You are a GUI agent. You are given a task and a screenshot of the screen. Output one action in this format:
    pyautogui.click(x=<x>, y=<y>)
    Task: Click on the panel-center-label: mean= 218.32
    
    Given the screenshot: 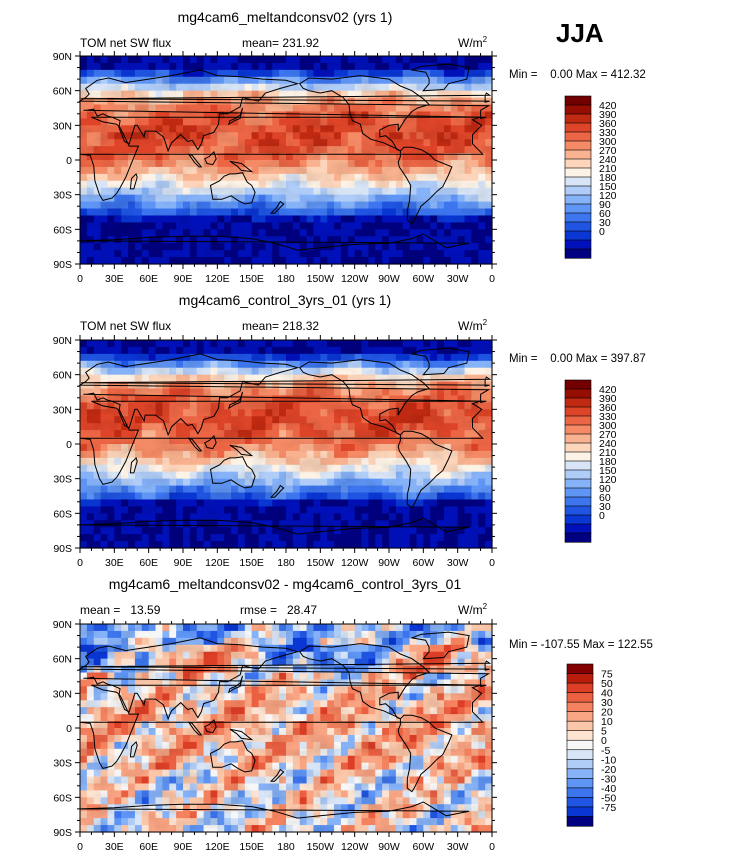 What is the action you would take?
    pyautogui.click(x=280, y=326)
    